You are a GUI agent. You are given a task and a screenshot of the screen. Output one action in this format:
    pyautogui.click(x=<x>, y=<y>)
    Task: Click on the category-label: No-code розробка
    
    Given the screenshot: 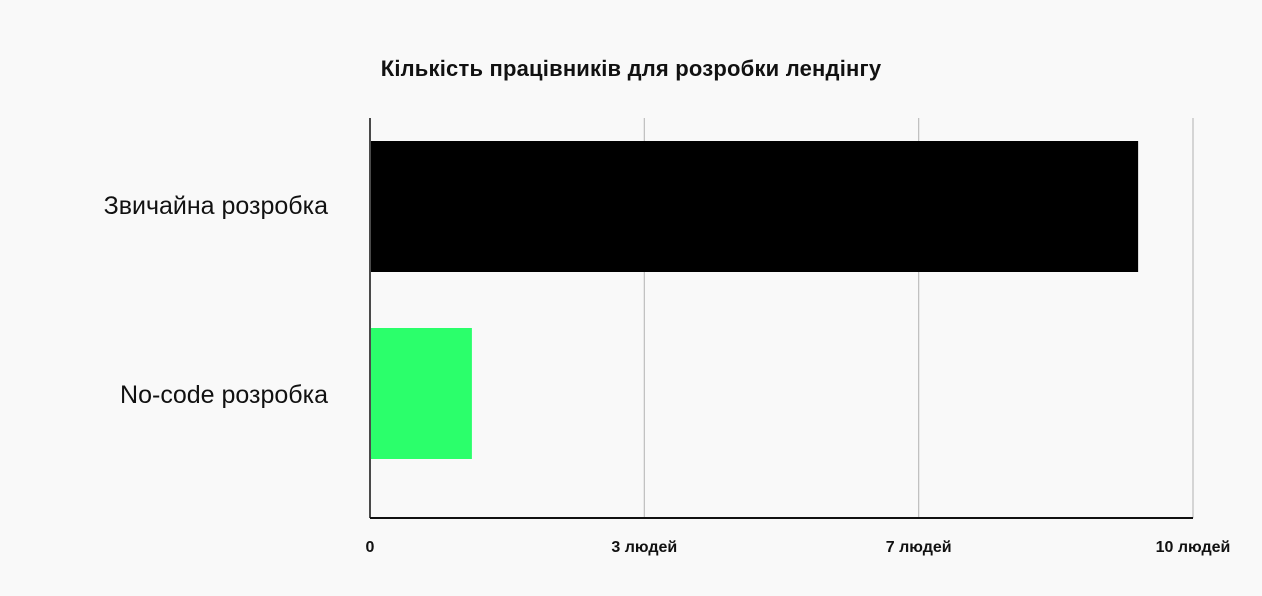 What is the action you would take?
    pyautogui.click(x=224, y=395)
    